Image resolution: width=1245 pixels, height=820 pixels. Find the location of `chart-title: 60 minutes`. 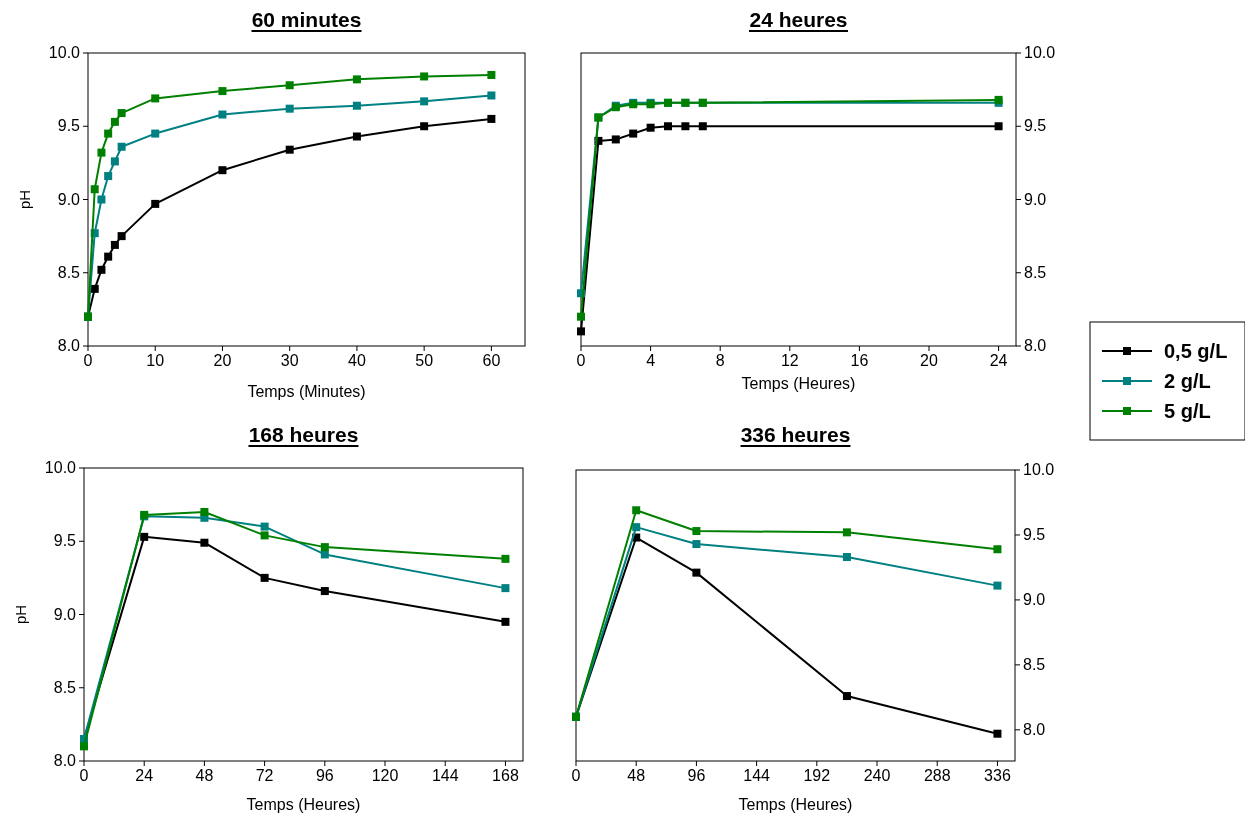

chart-title: 60 minutes is located at coordinates (306, 19).